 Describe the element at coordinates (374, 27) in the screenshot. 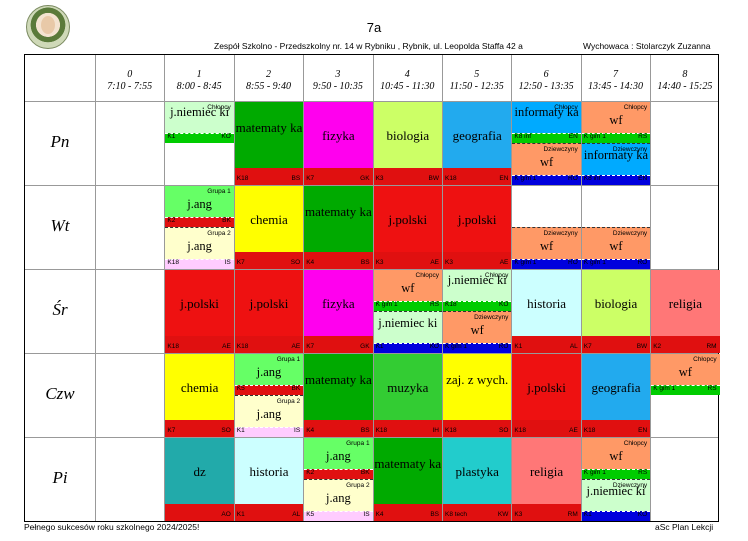

I see `class-title: 7a` at that location.